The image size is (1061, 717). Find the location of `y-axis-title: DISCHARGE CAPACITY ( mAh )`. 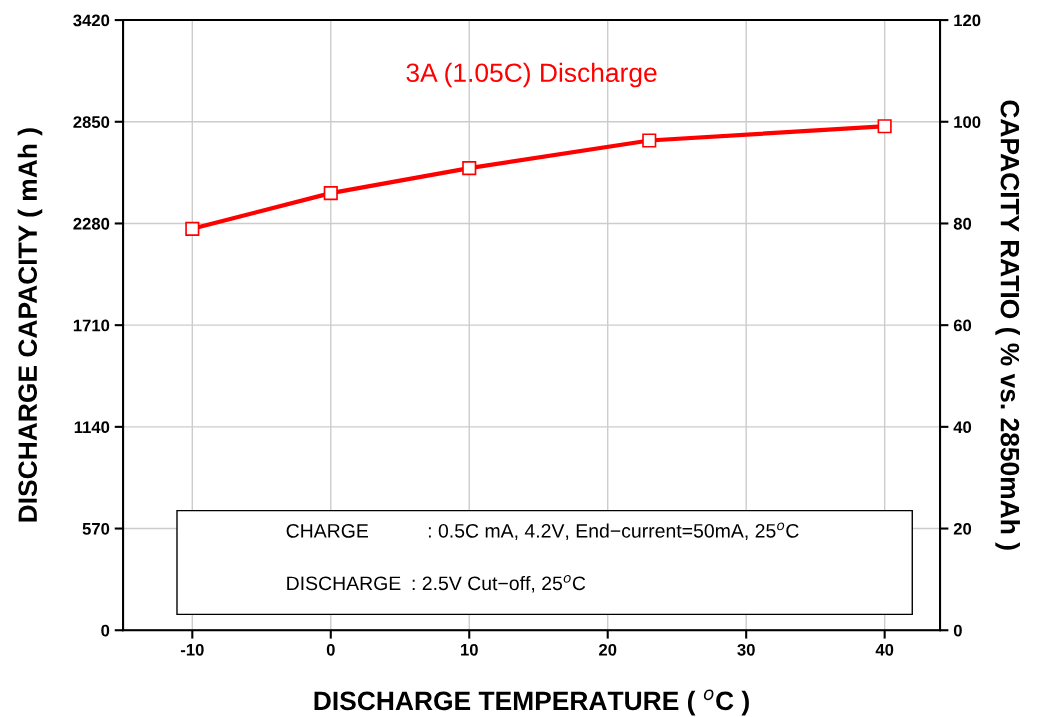

y-axis-title: DISCHARGE CAPACITY ( mAh ) is located at coordinates (30, 325).